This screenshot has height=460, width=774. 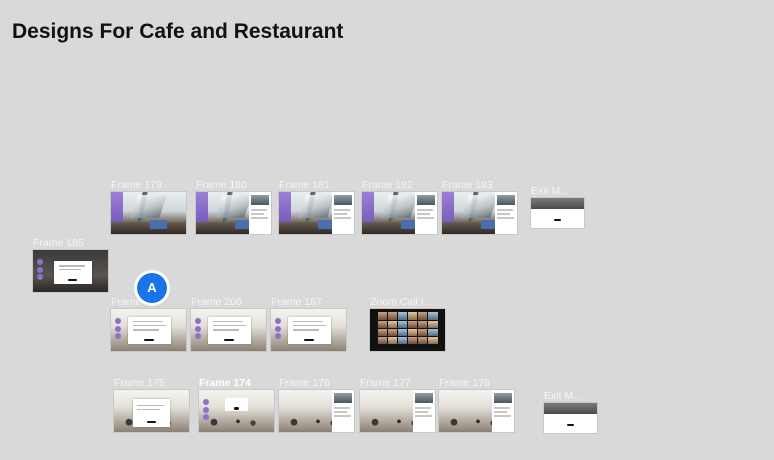 I want to click on frame-183: Frame 183, so click(x=479, y=206).